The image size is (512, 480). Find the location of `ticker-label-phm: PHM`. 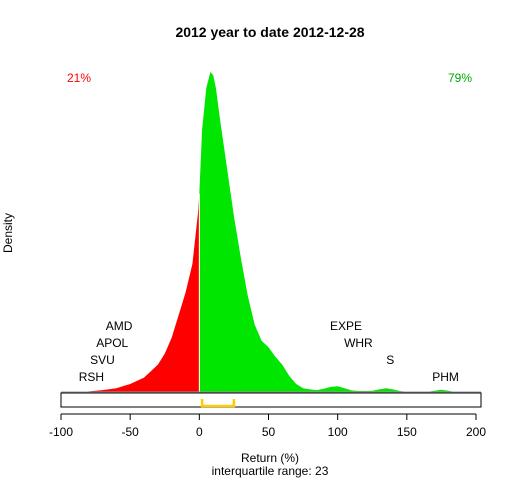

ticker-label-phm: PHM is located at coordinates (445, 377).